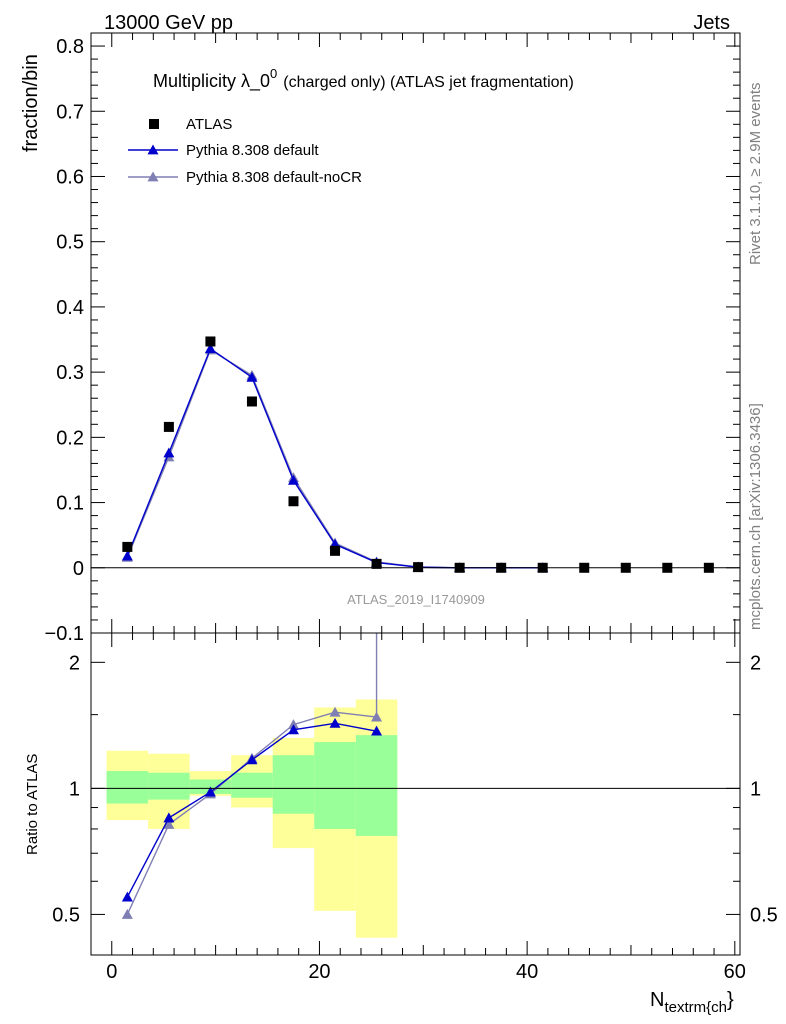 Image resolution: width=786 pixels, height=1024 pixels. Describe the element at coordinates (755, 516) in the screenshot. I see `mcplots-reference-label: mcplots.cern.ch [arXiv:1306.3436]` at that location.